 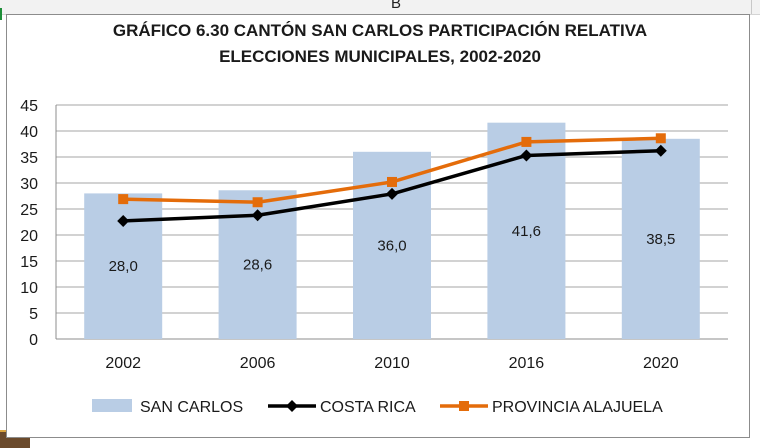 I want to click on y-tick-label: 15, so click(x=29, y=262).